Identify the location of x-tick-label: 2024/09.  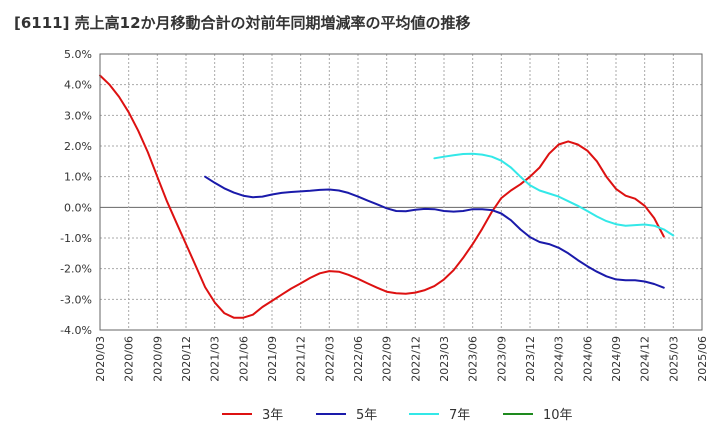
(616, 359).